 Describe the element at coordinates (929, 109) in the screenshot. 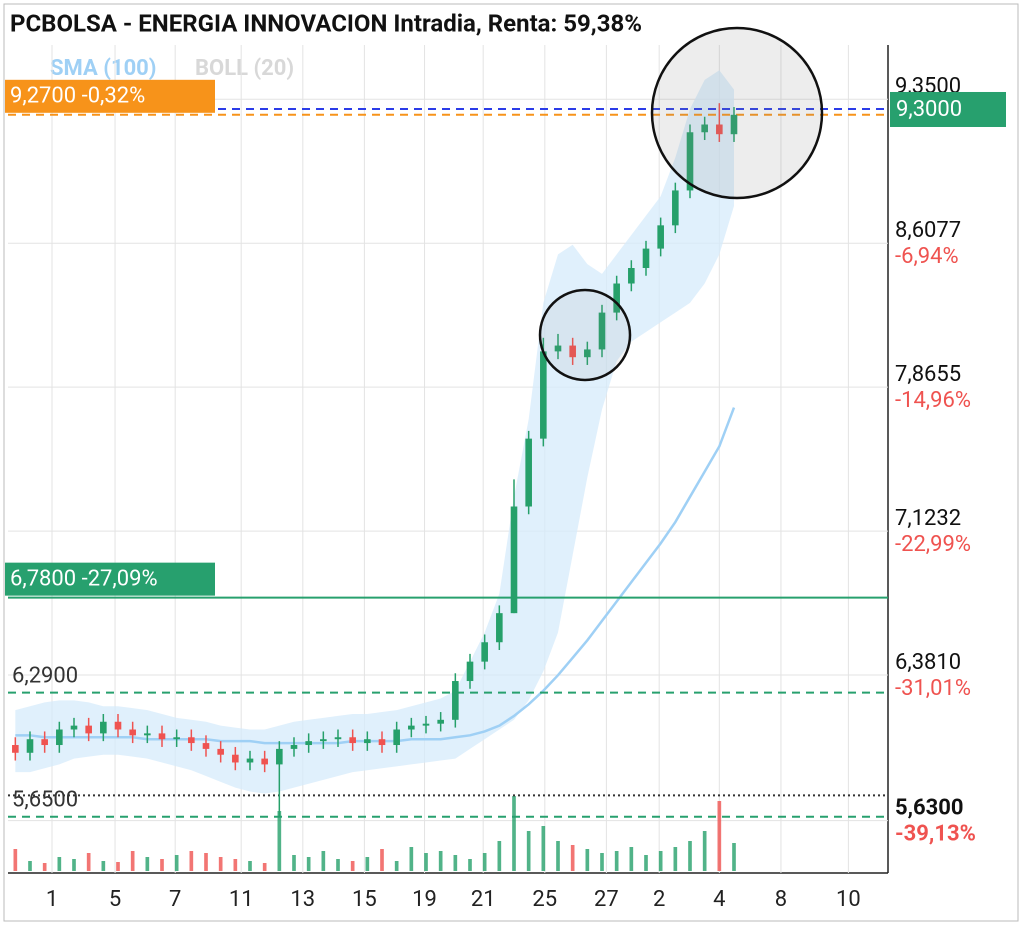

I see `level-label: 9,3000` at that location.